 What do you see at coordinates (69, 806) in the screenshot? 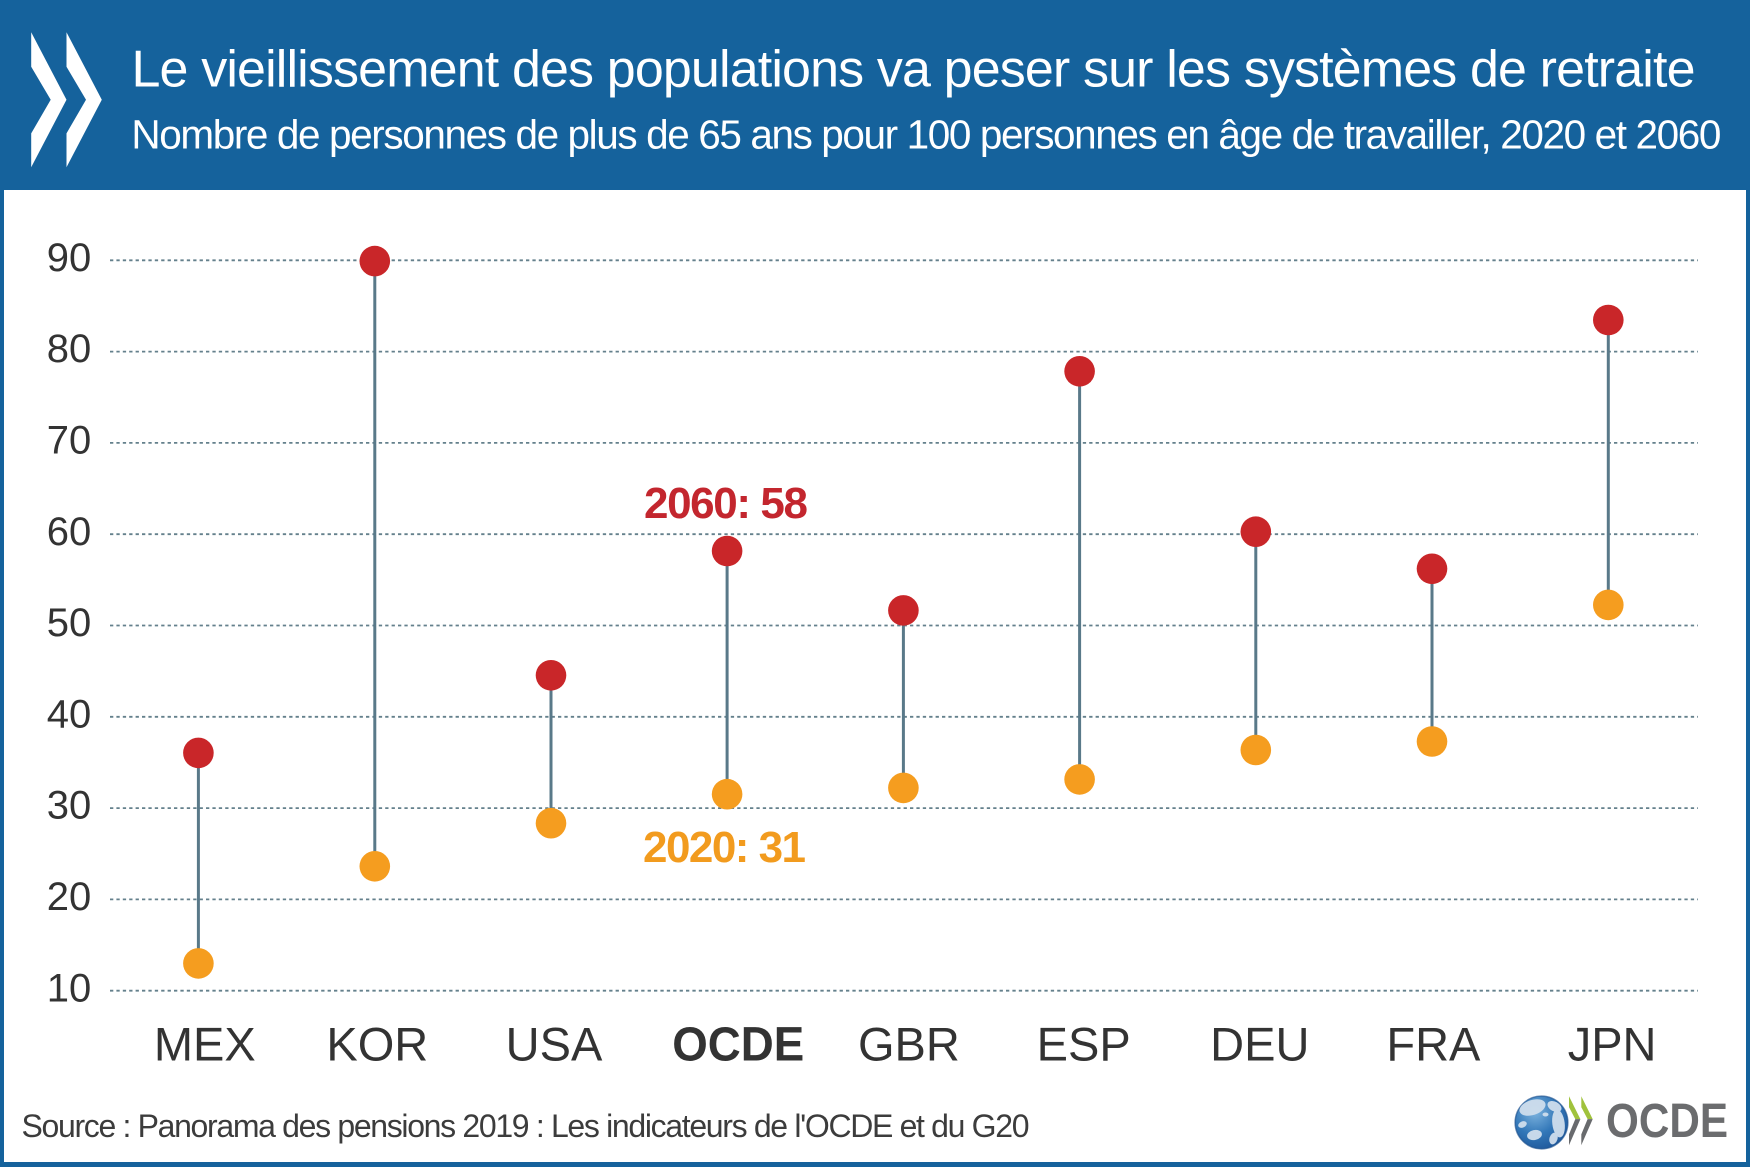
I see `svg-text: 30` at bounding box center [69, 806].